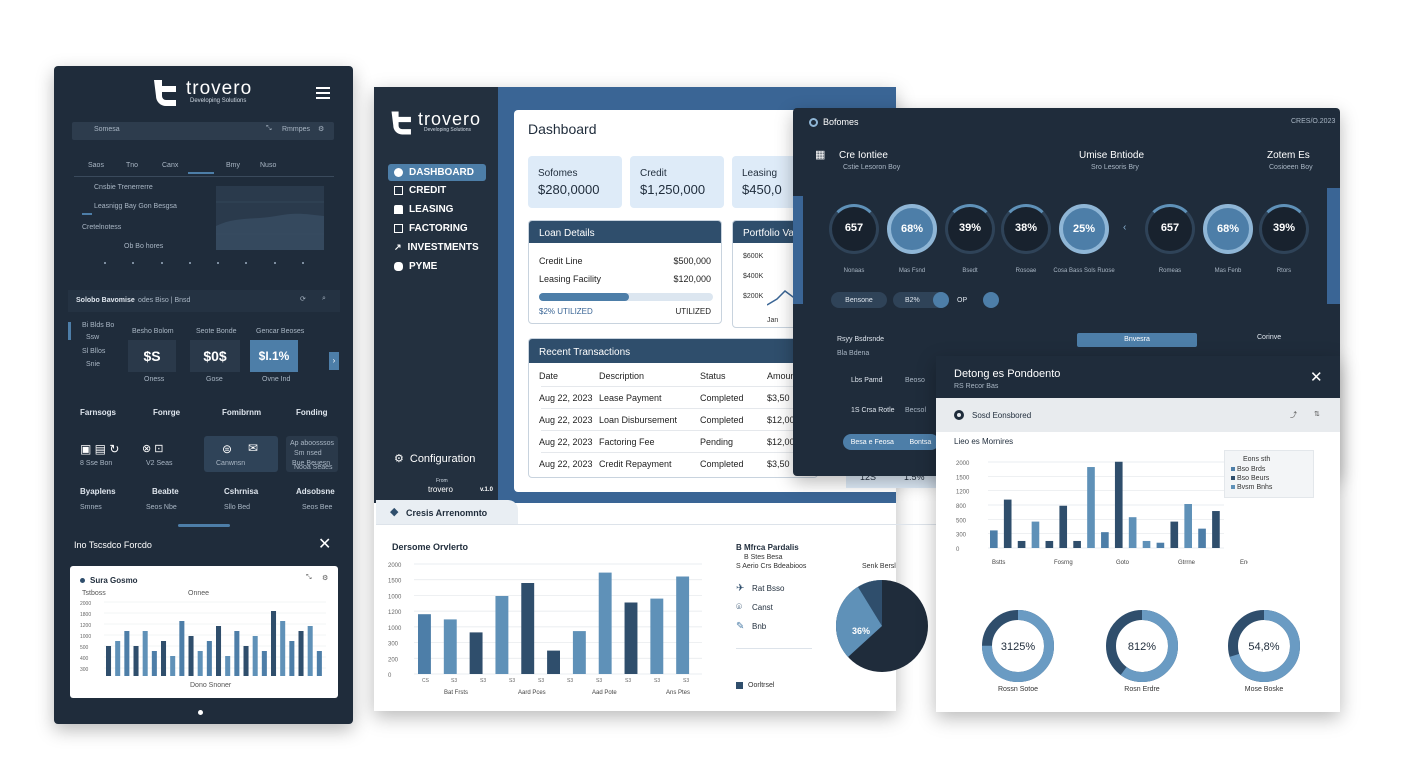 Image resolution: width=1408 pixels, height=768 pixels. Describe the element at coordinates (98, 325) in the screenshot. I see `left-list-1: Bi Blds Bo` at that location.